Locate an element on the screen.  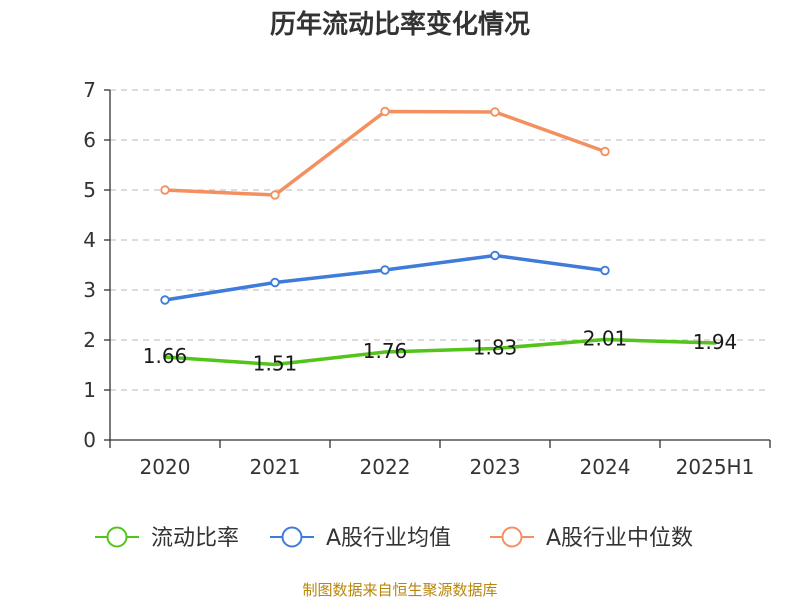
y-tick-label: 6 is located at coordinates (89, 140).